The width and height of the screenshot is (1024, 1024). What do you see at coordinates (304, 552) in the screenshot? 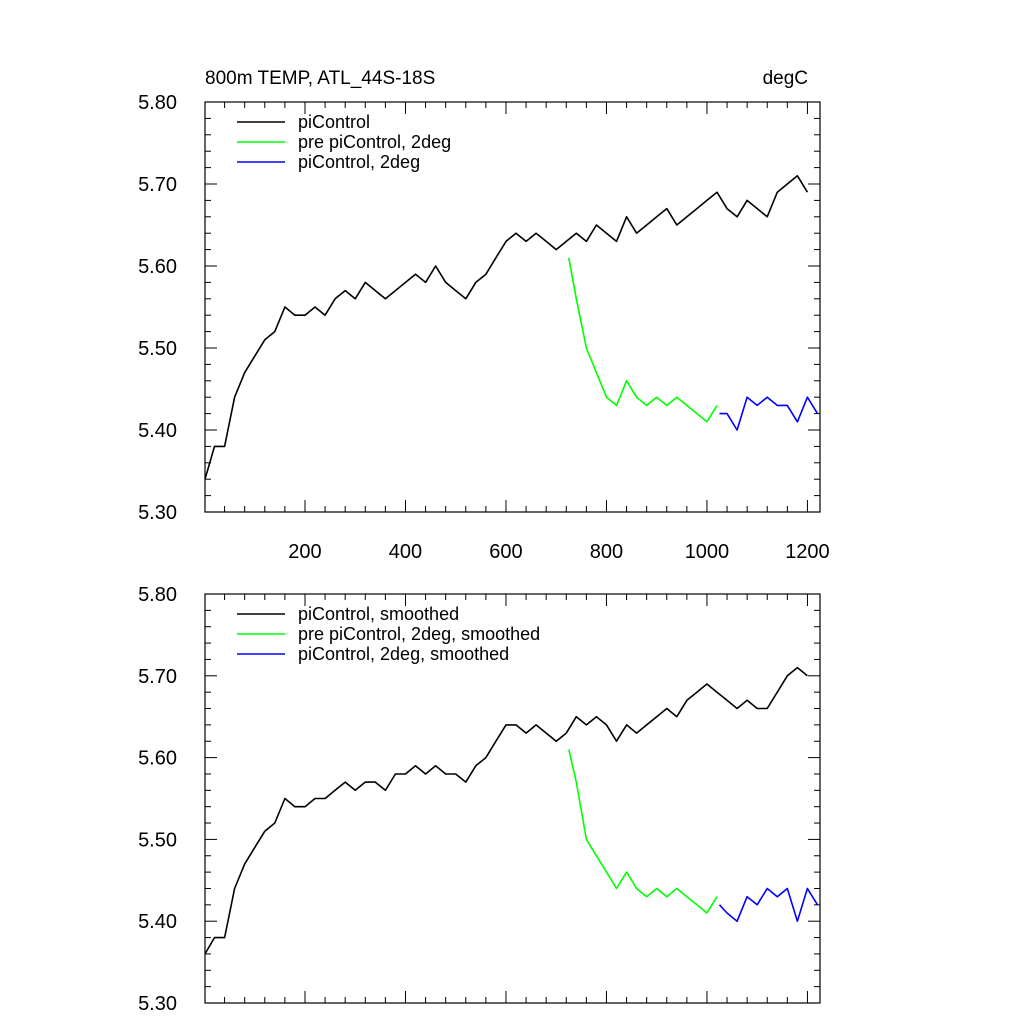
I see `x-tick-label: 200` at bounding box center [304, 552].